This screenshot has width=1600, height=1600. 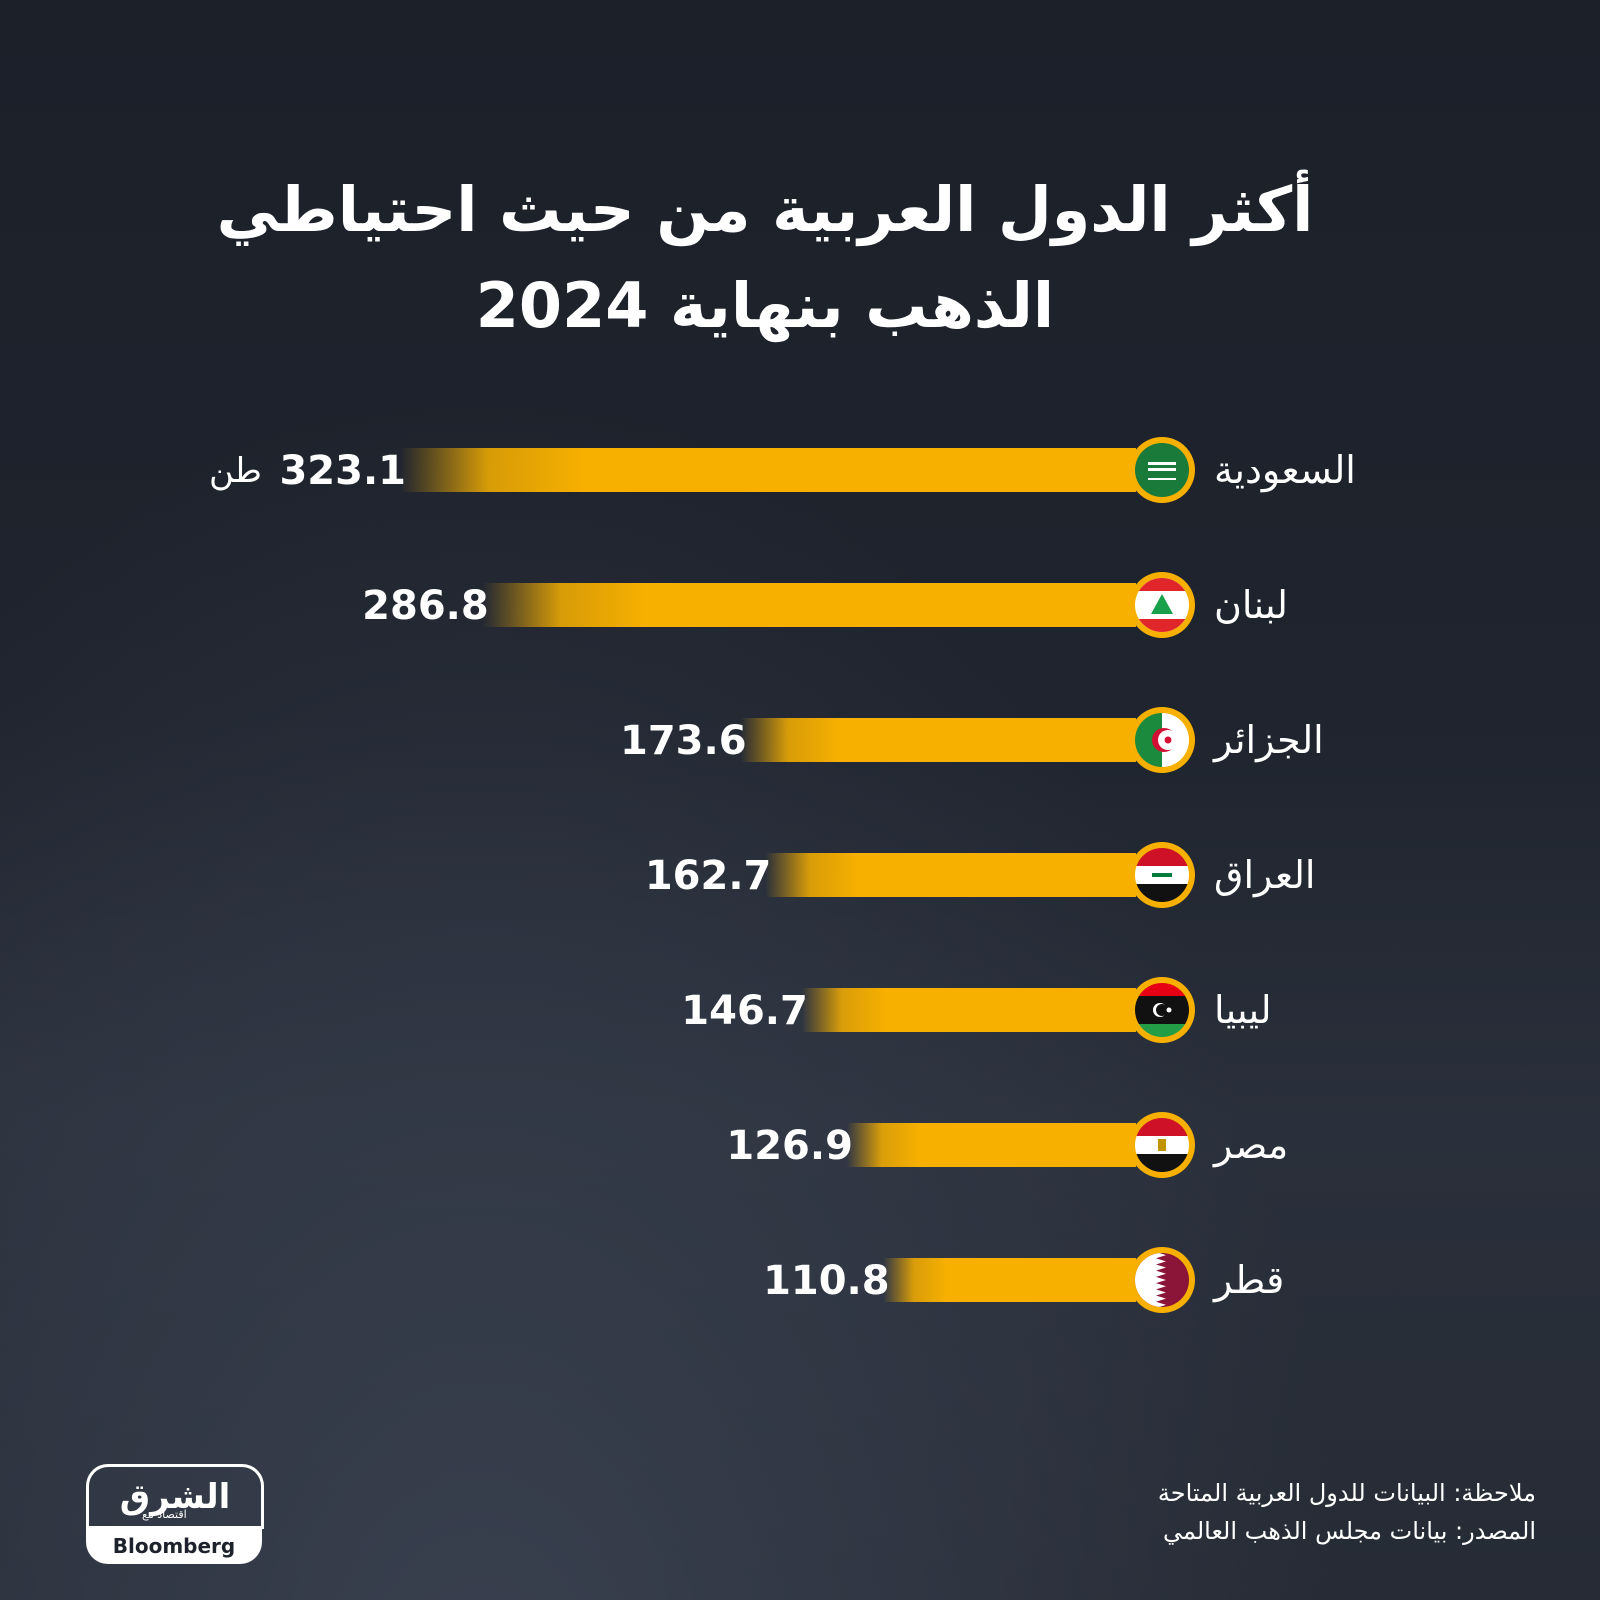 What do you see at coordinates (425, 606) in the screenshot?
I see `value-label: 286.8` at bounding box center [425, 606].